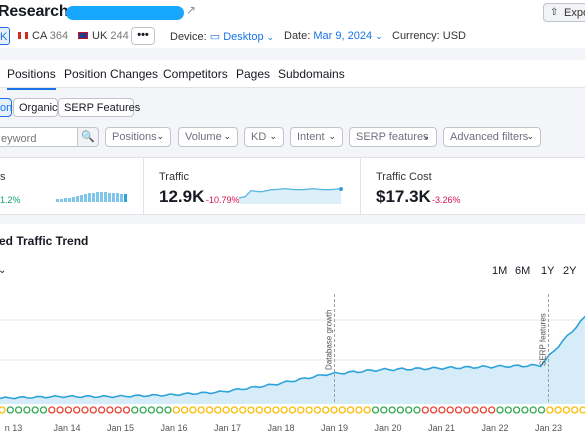 The image size is (585, 441). I want to click on tab-positions: Positions, so click(31, 78).